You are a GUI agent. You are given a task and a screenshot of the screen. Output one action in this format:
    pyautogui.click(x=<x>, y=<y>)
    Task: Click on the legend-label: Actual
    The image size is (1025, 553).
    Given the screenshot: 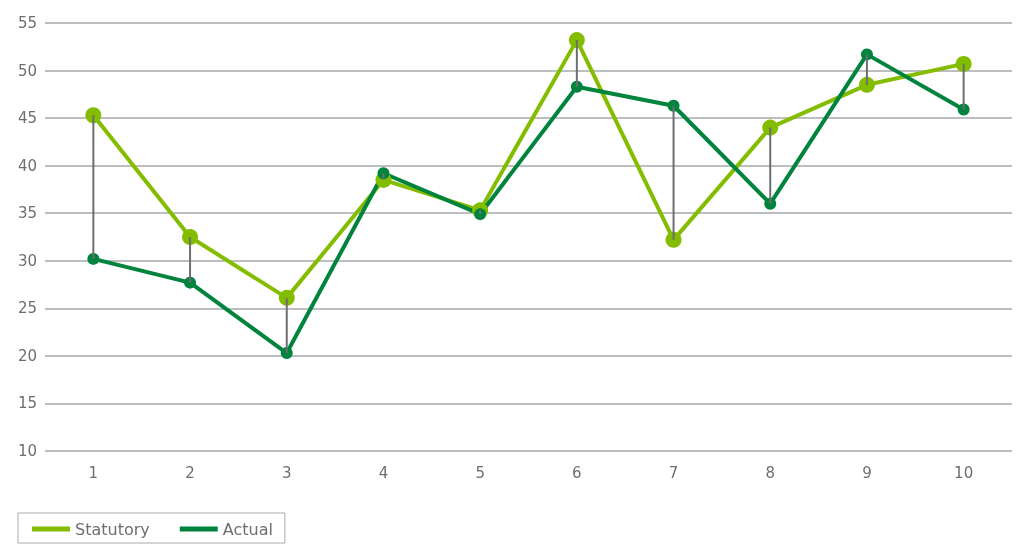 What is the action you would take?
    pyautogui.click(x=247, y=529)
    